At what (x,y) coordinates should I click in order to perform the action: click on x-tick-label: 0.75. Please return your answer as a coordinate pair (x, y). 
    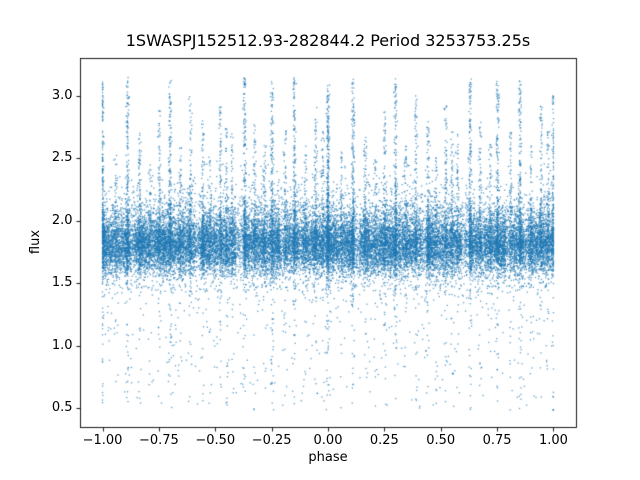
    Looking at the image, I should click on (497, 440).